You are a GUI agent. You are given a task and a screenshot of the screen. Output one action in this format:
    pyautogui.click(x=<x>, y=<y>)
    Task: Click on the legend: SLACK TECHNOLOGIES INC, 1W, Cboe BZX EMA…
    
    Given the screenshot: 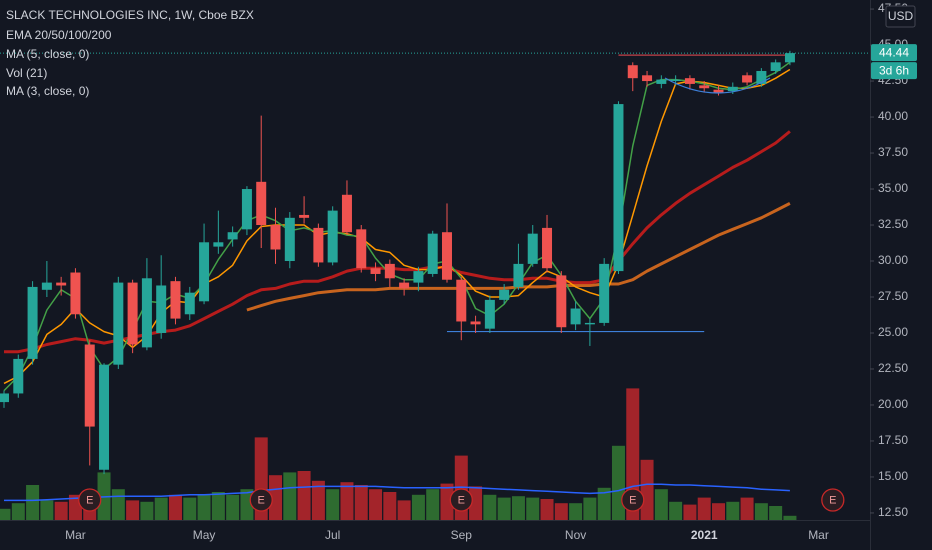 What is the action you would take?
    pyautogui.click(x=130, y=53)
    